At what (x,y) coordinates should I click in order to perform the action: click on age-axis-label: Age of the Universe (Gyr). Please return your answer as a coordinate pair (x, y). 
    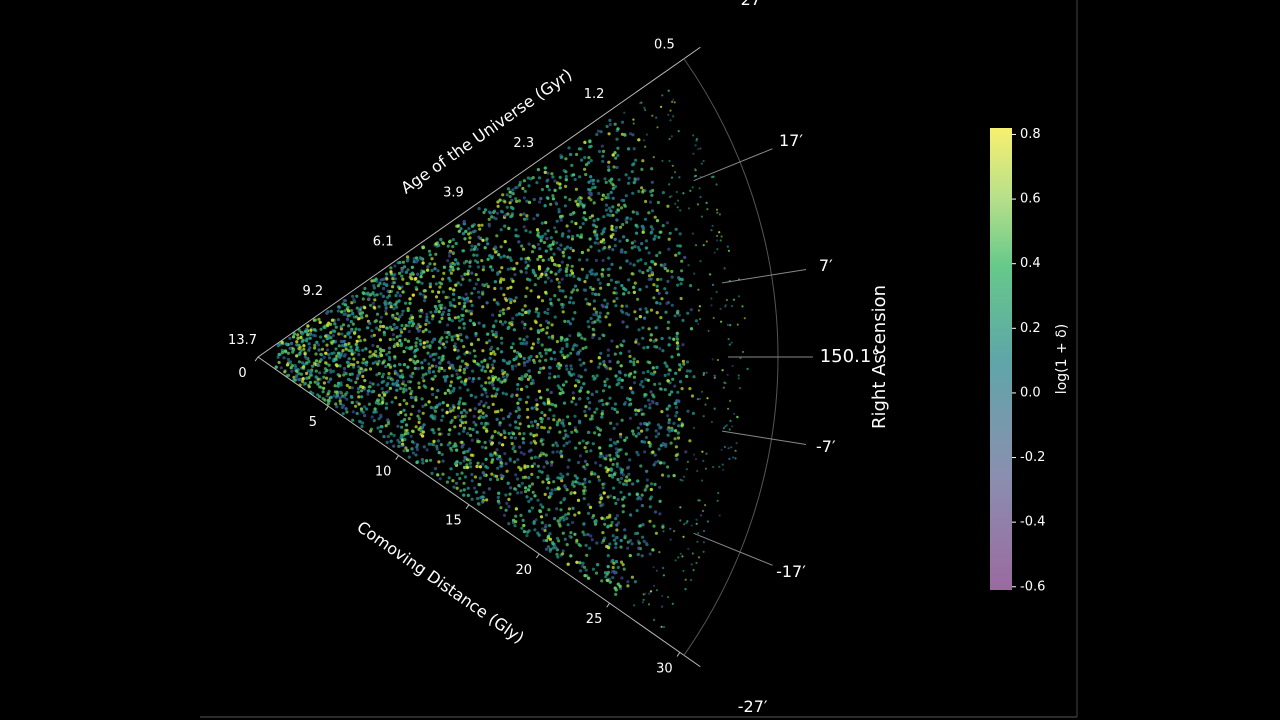
    Looking at the image, I should click on (486, 131).